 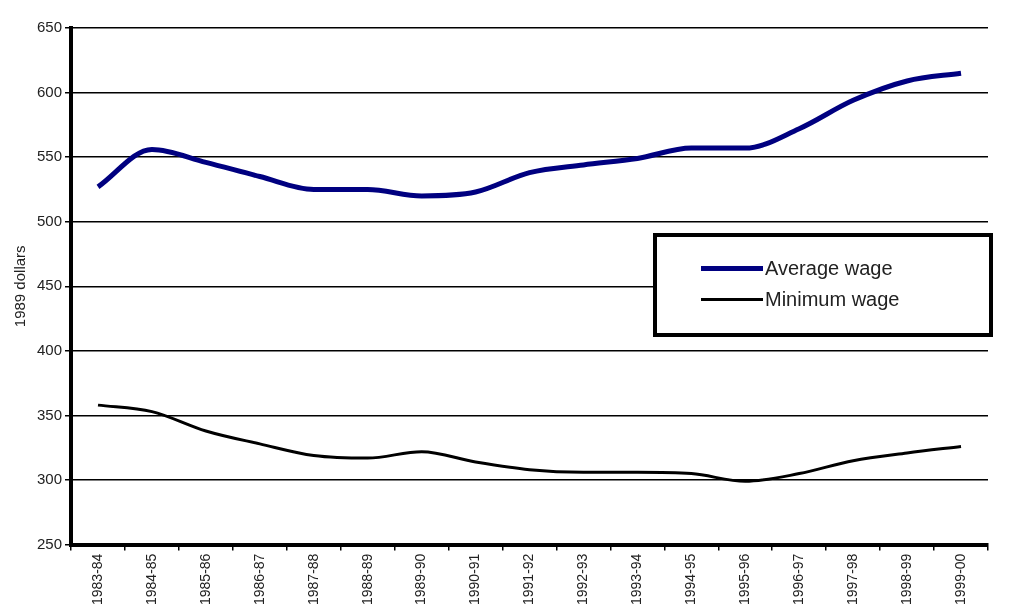 What do you see at coordinates (50, 543) in the screenshot?
I see `y-tick-label: 250` at bounding box center [50, 543].